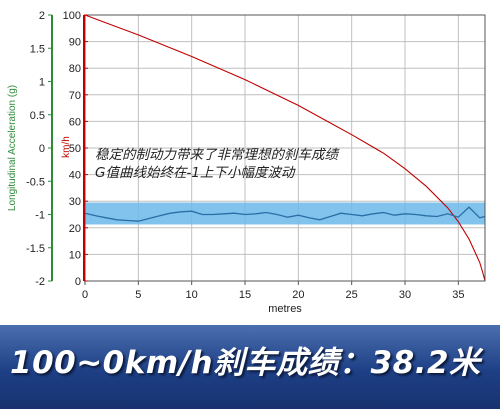  I want to click on x-tick-label: 30, so click(405, 295).